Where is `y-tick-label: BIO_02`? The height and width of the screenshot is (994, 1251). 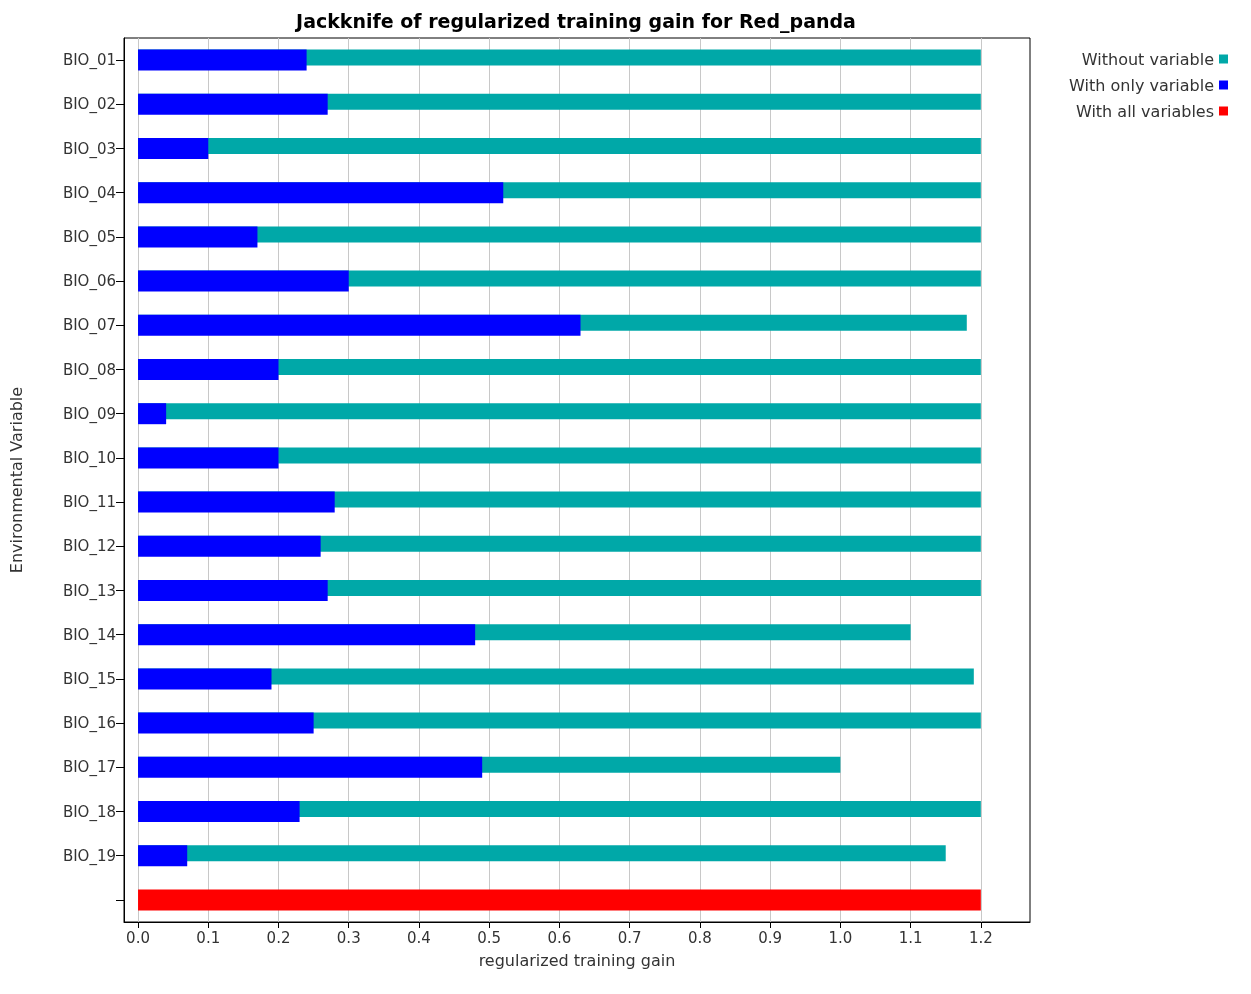 y-tick-label: BIO_02 is located at coordinates (89, 105).